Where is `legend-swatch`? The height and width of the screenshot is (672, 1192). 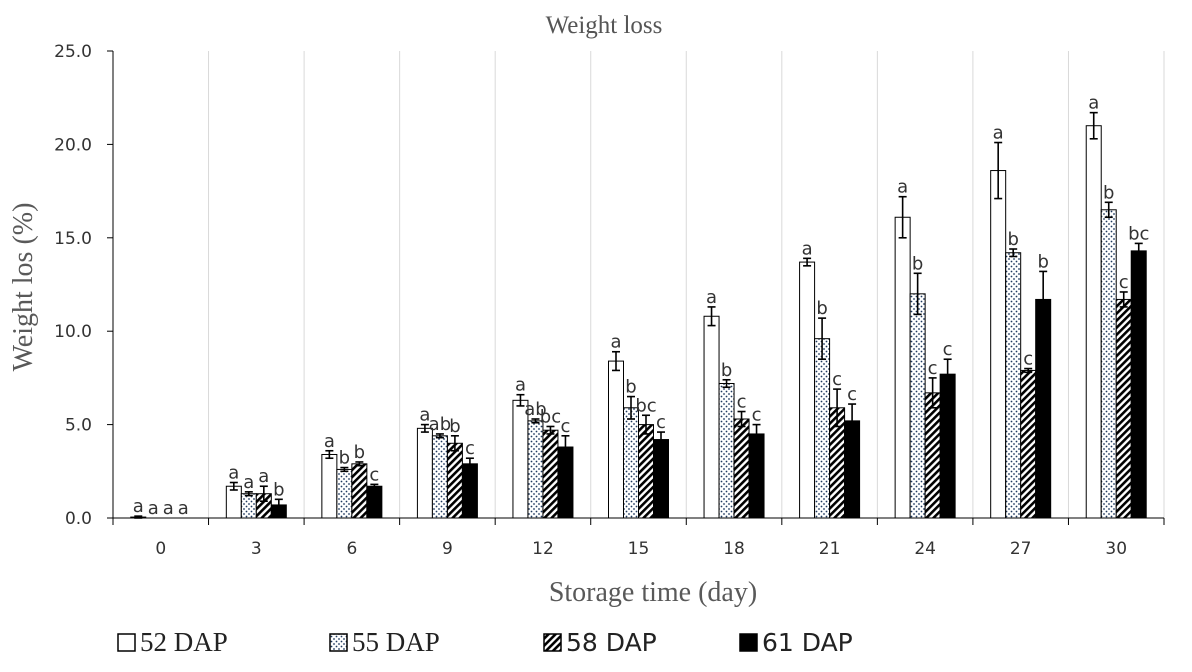
legend-swatch is located at coordinates (126, 642).